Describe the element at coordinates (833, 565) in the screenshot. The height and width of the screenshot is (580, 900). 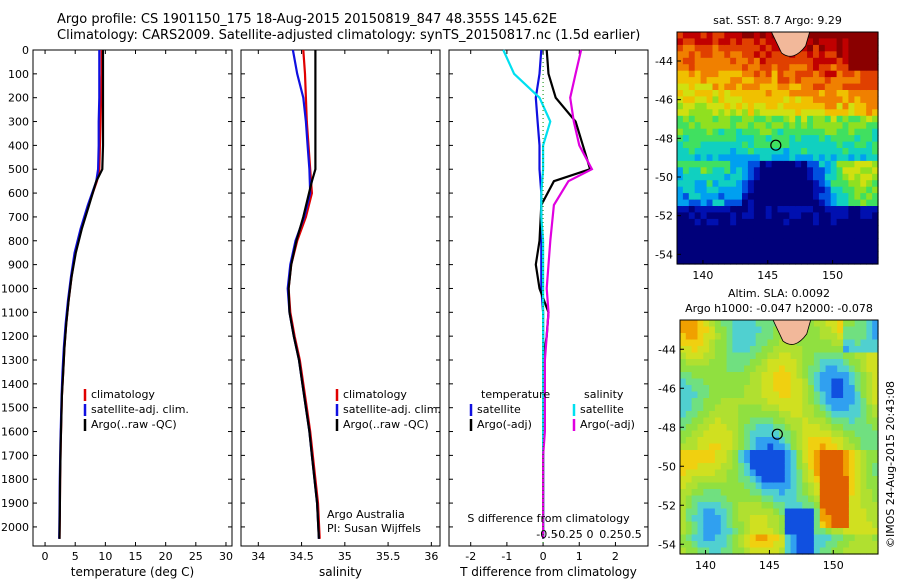
I see `map-x-tick-label: 150` at that location.